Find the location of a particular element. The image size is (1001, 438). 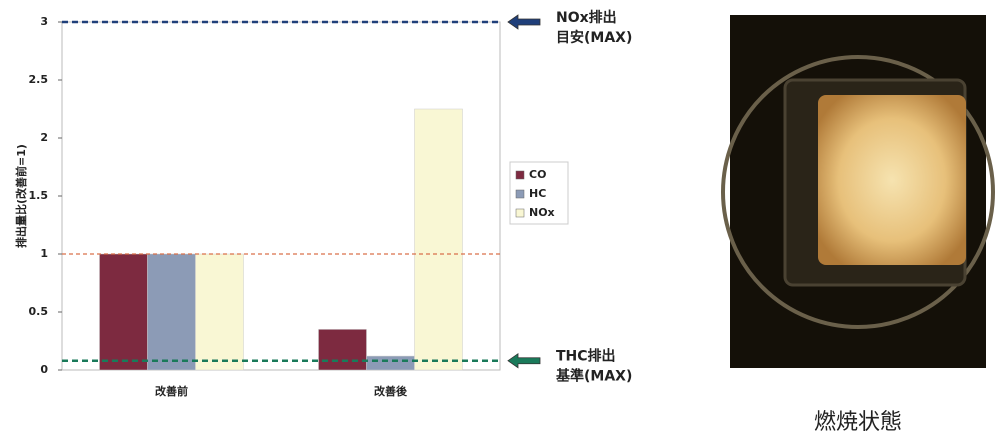

legend-label: CO is located at coordinates (537, 174).